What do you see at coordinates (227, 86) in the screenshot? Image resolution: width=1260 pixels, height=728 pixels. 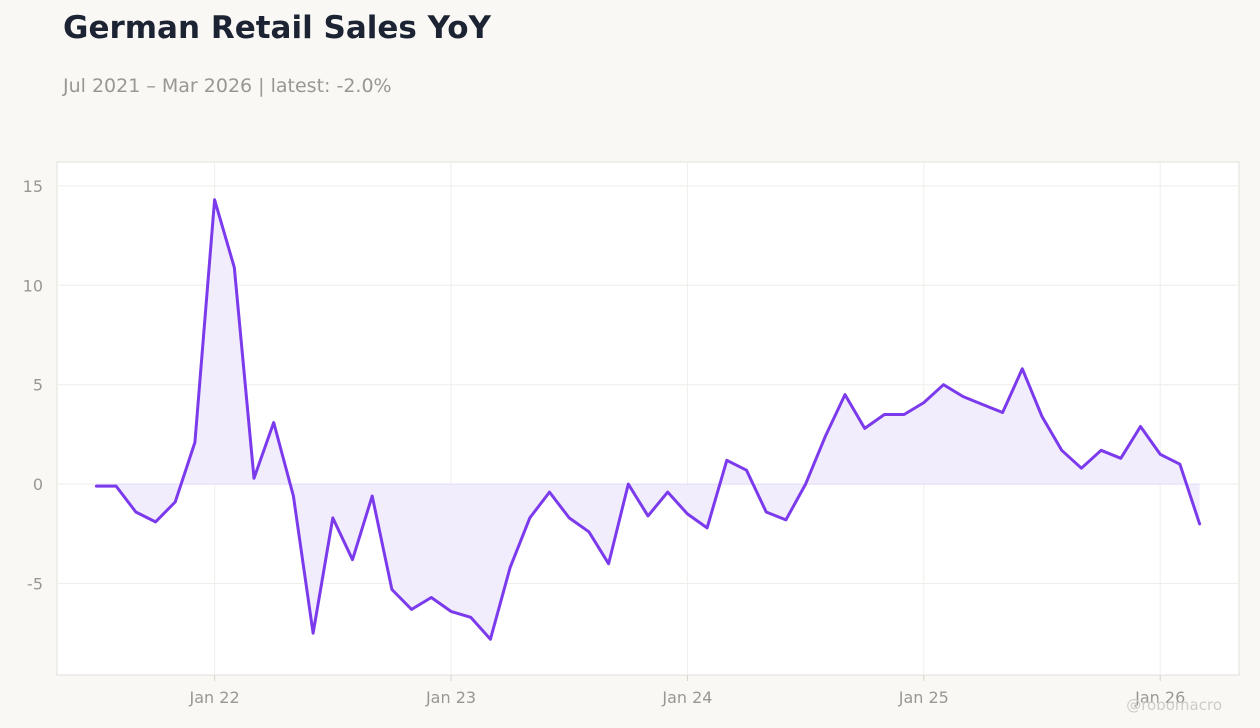 I see `chart-subtitle: Jul 2021 – Mar 2026 | latest: -2.0%` at bounding box center [227, 86].